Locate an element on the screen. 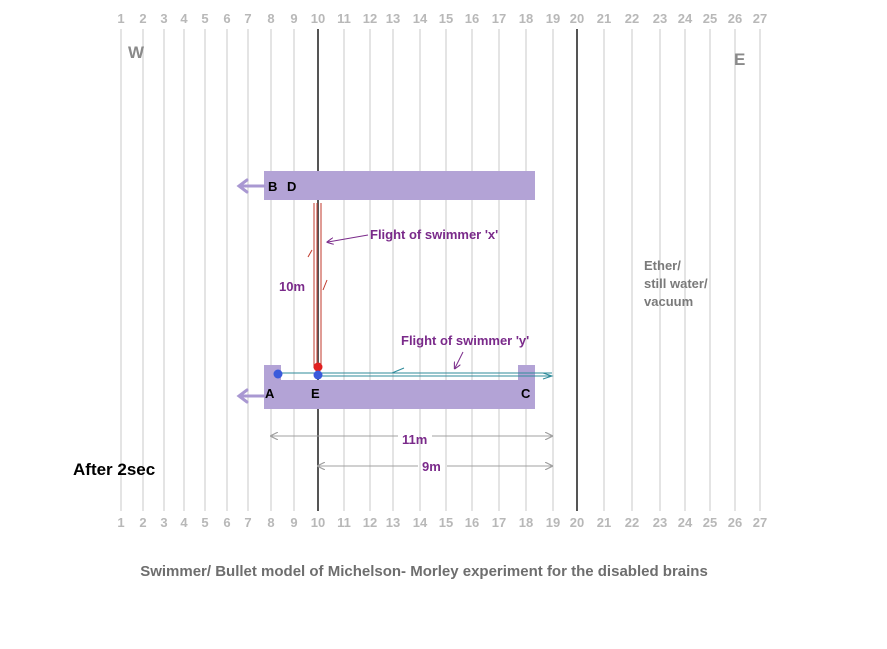 This screenshot has height=649, width=887. tick-bottom-27: 27 is located at coordinates (760, 522).